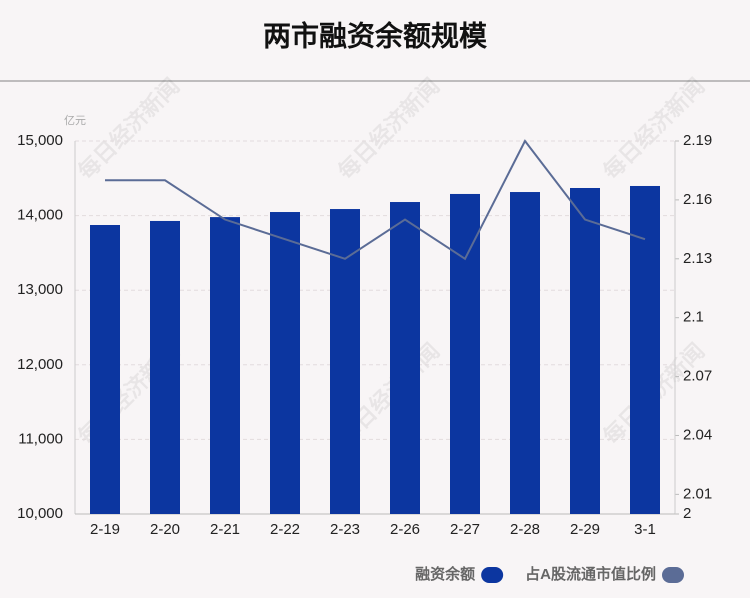  I want to click on y2-tick-label: 2.19, so click(697, 140).